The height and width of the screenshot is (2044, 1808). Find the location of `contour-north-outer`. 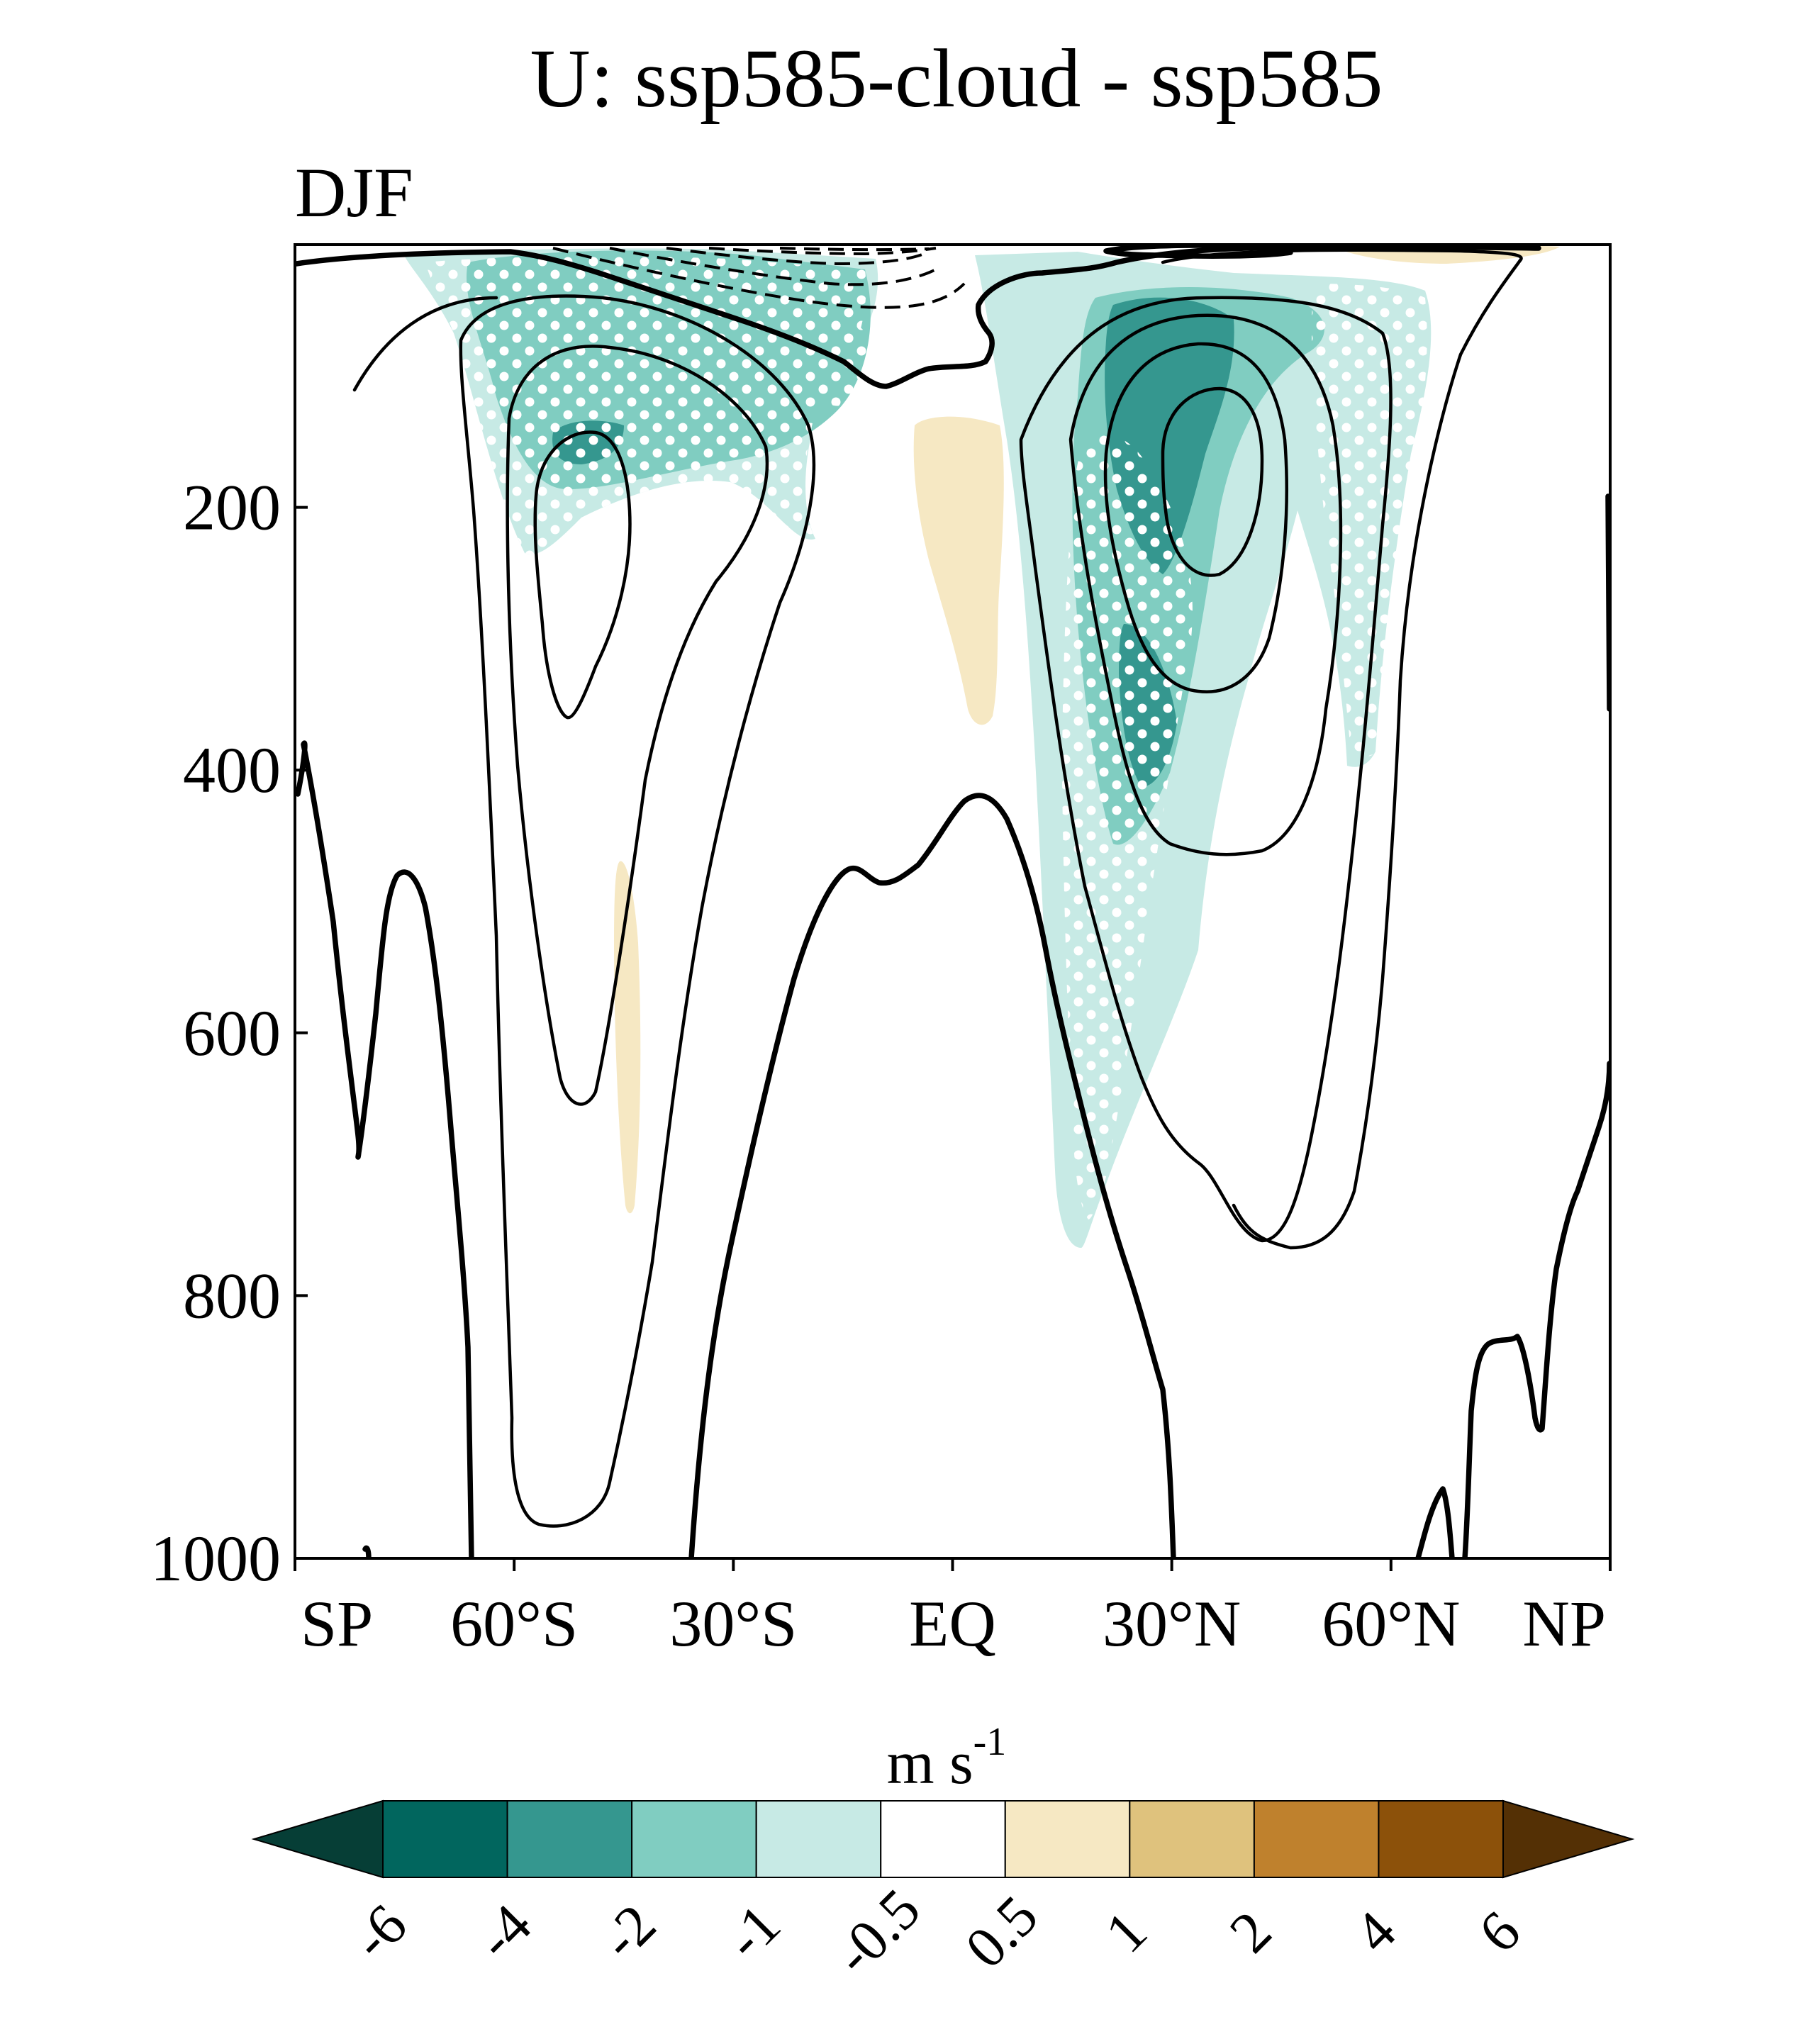

contour-north-outer is located at coordinates (1342, 749).